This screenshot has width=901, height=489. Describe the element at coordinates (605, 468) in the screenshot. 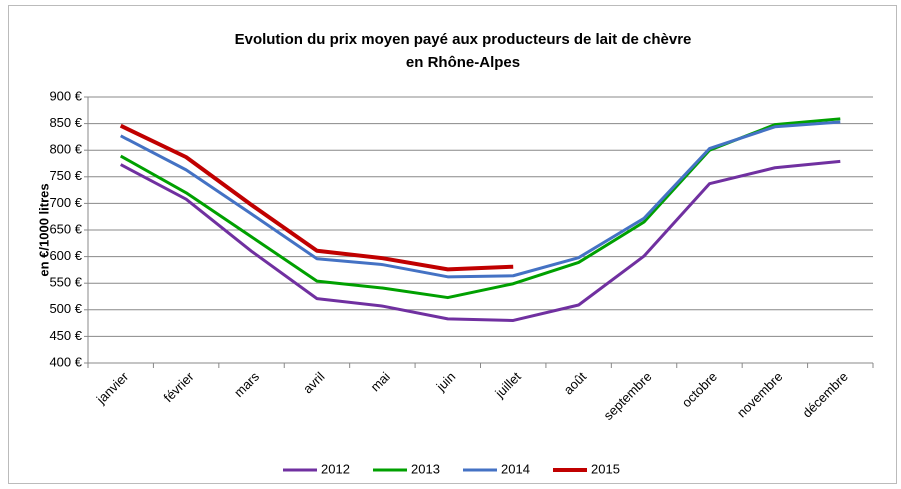

I see `legend-label: 2015` at that location.